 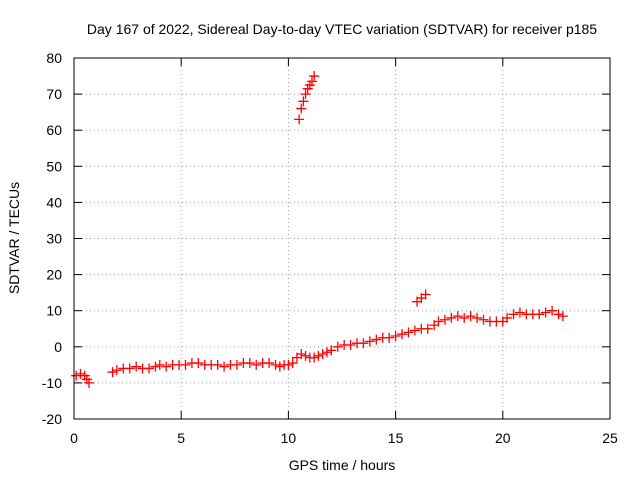 What do you see at coordinates (54, 311) in the screenshot?
I see `y-tick-label: 10` at bounding box center [54, 311].